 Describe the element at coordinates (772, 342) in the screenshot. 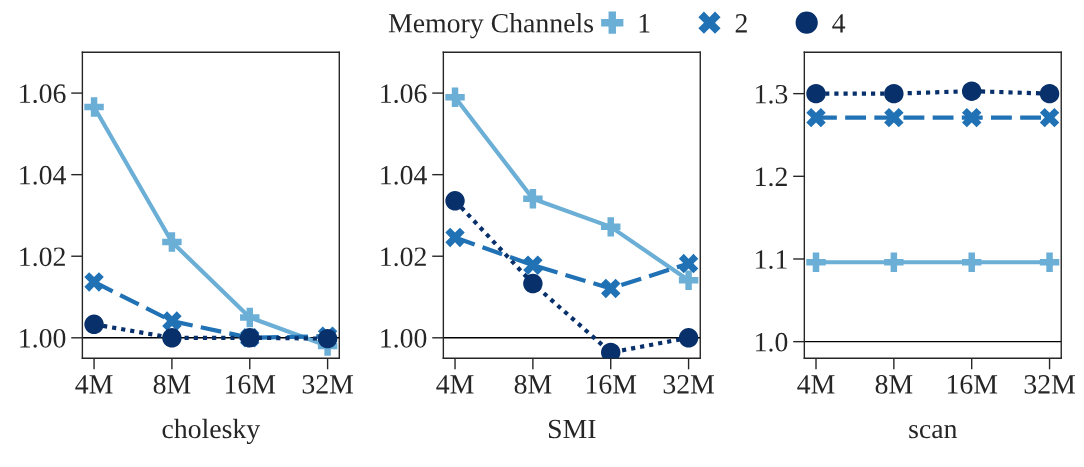

I see `y-tick-label: 1.0` at that location.